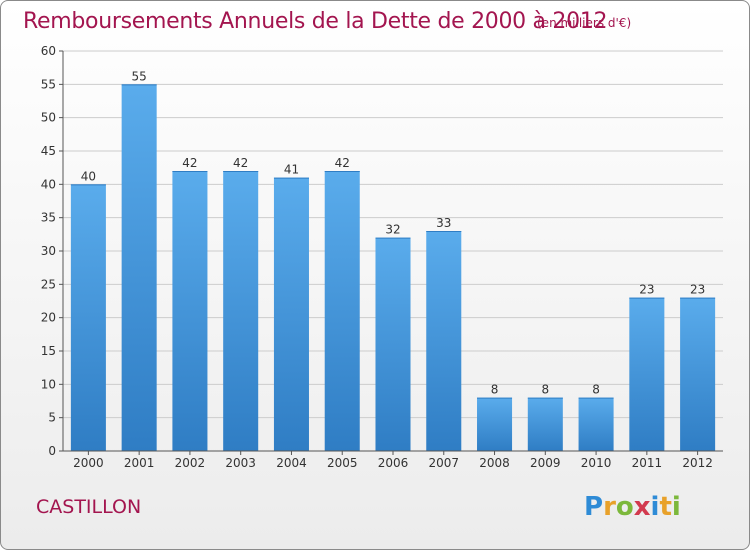  Describe the element at coordinates (48, 384) in the screenshot. I see `y-tick-label: 10` at that location.